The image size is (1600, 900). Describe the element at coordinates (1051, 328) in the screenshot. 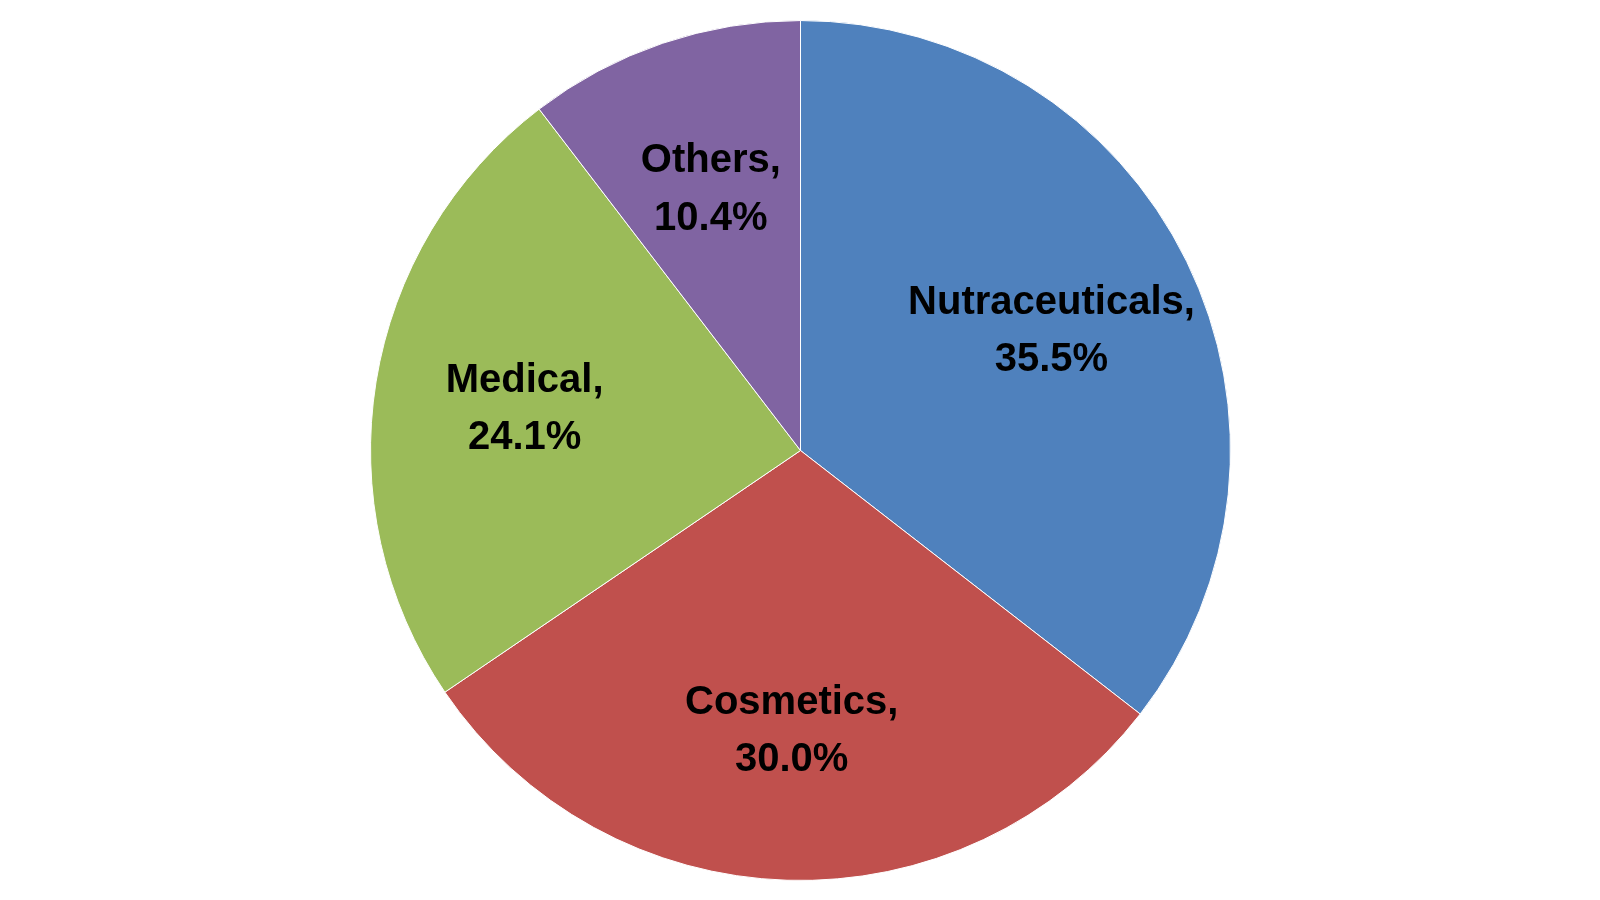

I see `slice-label: Nutraceuticals, 35.5%` at that location.